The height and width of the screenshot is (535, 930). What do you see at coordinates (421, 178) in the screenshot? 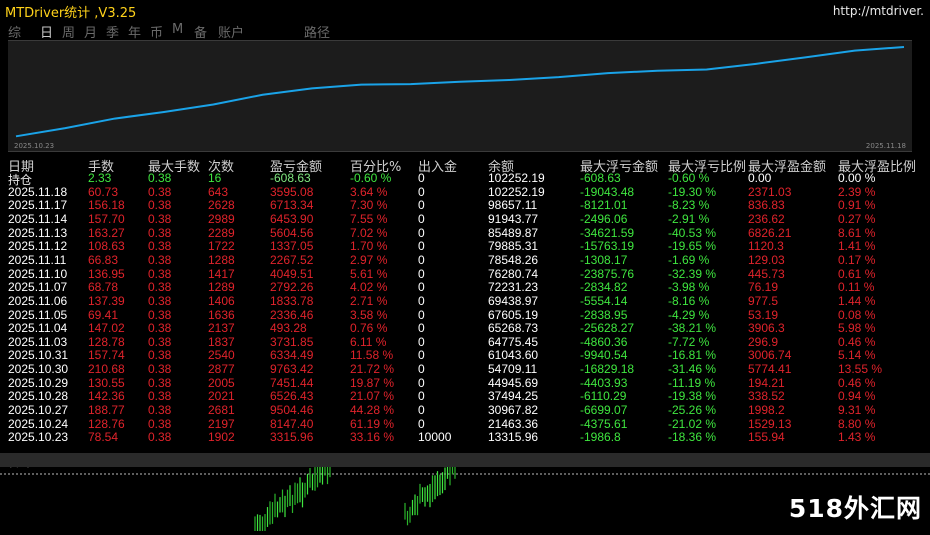
I see `holding-cell: 0` at bounding box center [421, 178].